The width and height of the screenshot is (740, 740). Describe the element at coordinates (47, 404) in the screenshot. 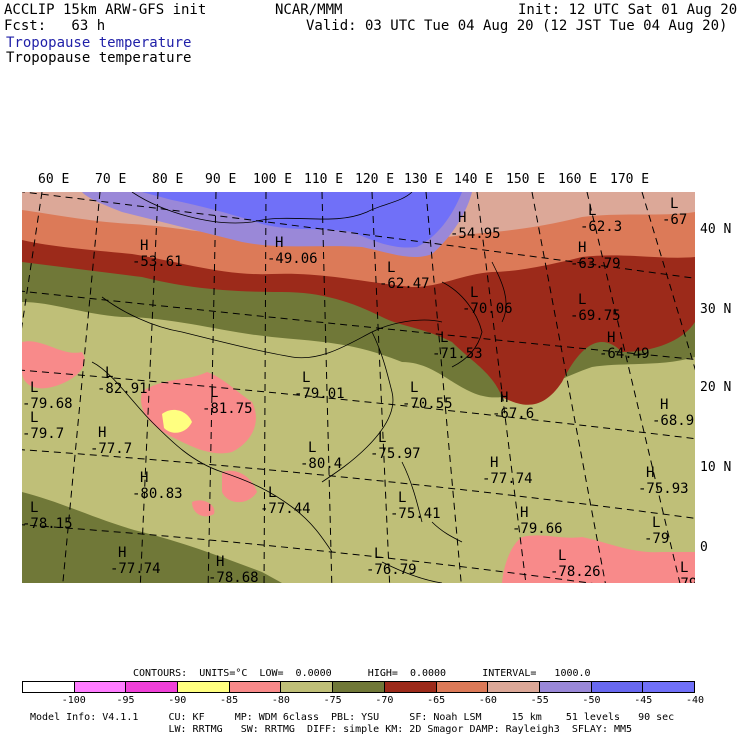

I see `extremum-value: -79.68` at that location.